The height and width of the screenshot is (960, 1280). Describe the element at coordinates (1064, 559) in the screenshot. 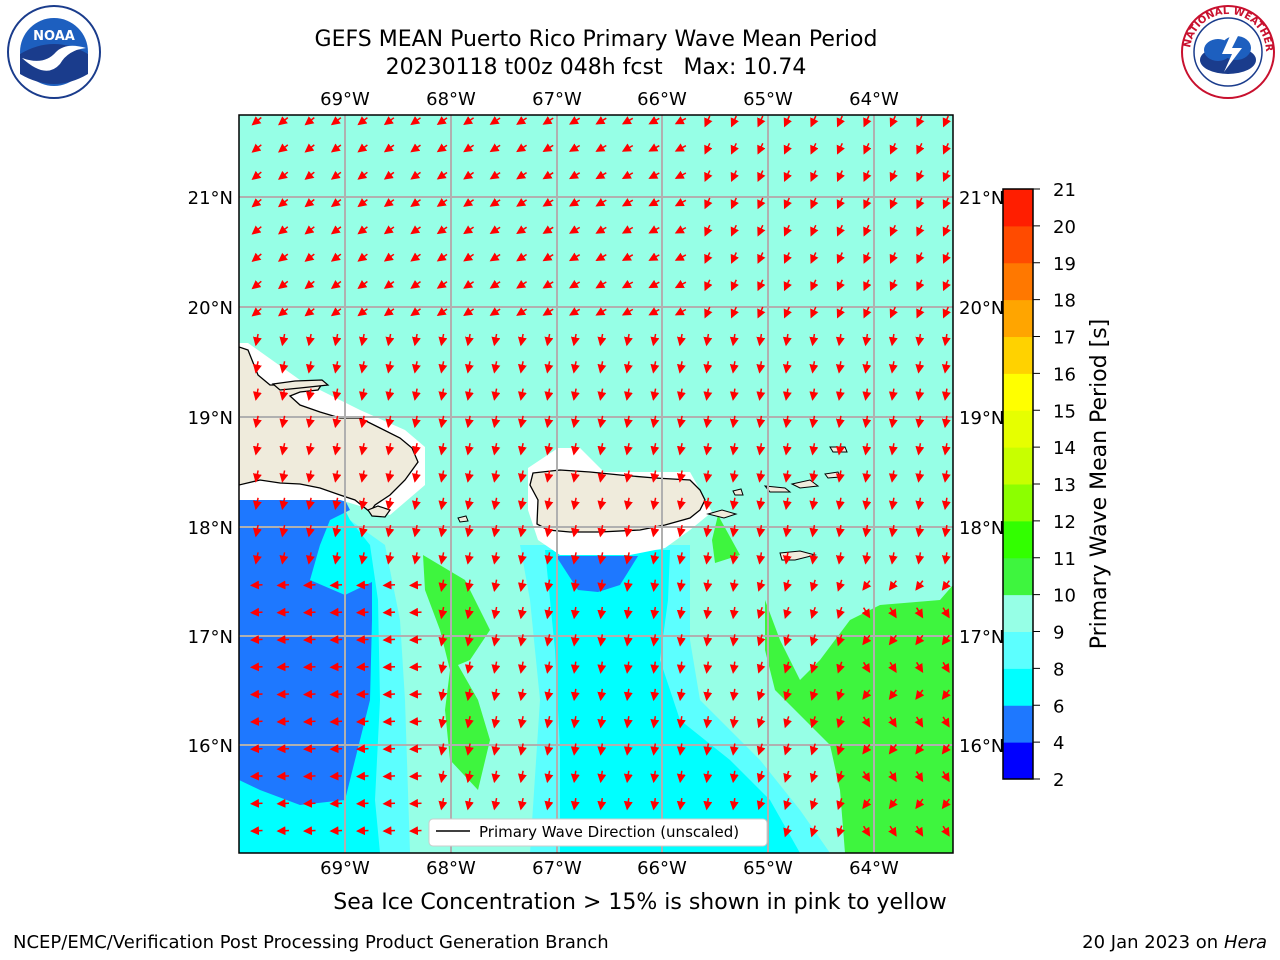

I see `colorbar-tick-label: 11` at that location.